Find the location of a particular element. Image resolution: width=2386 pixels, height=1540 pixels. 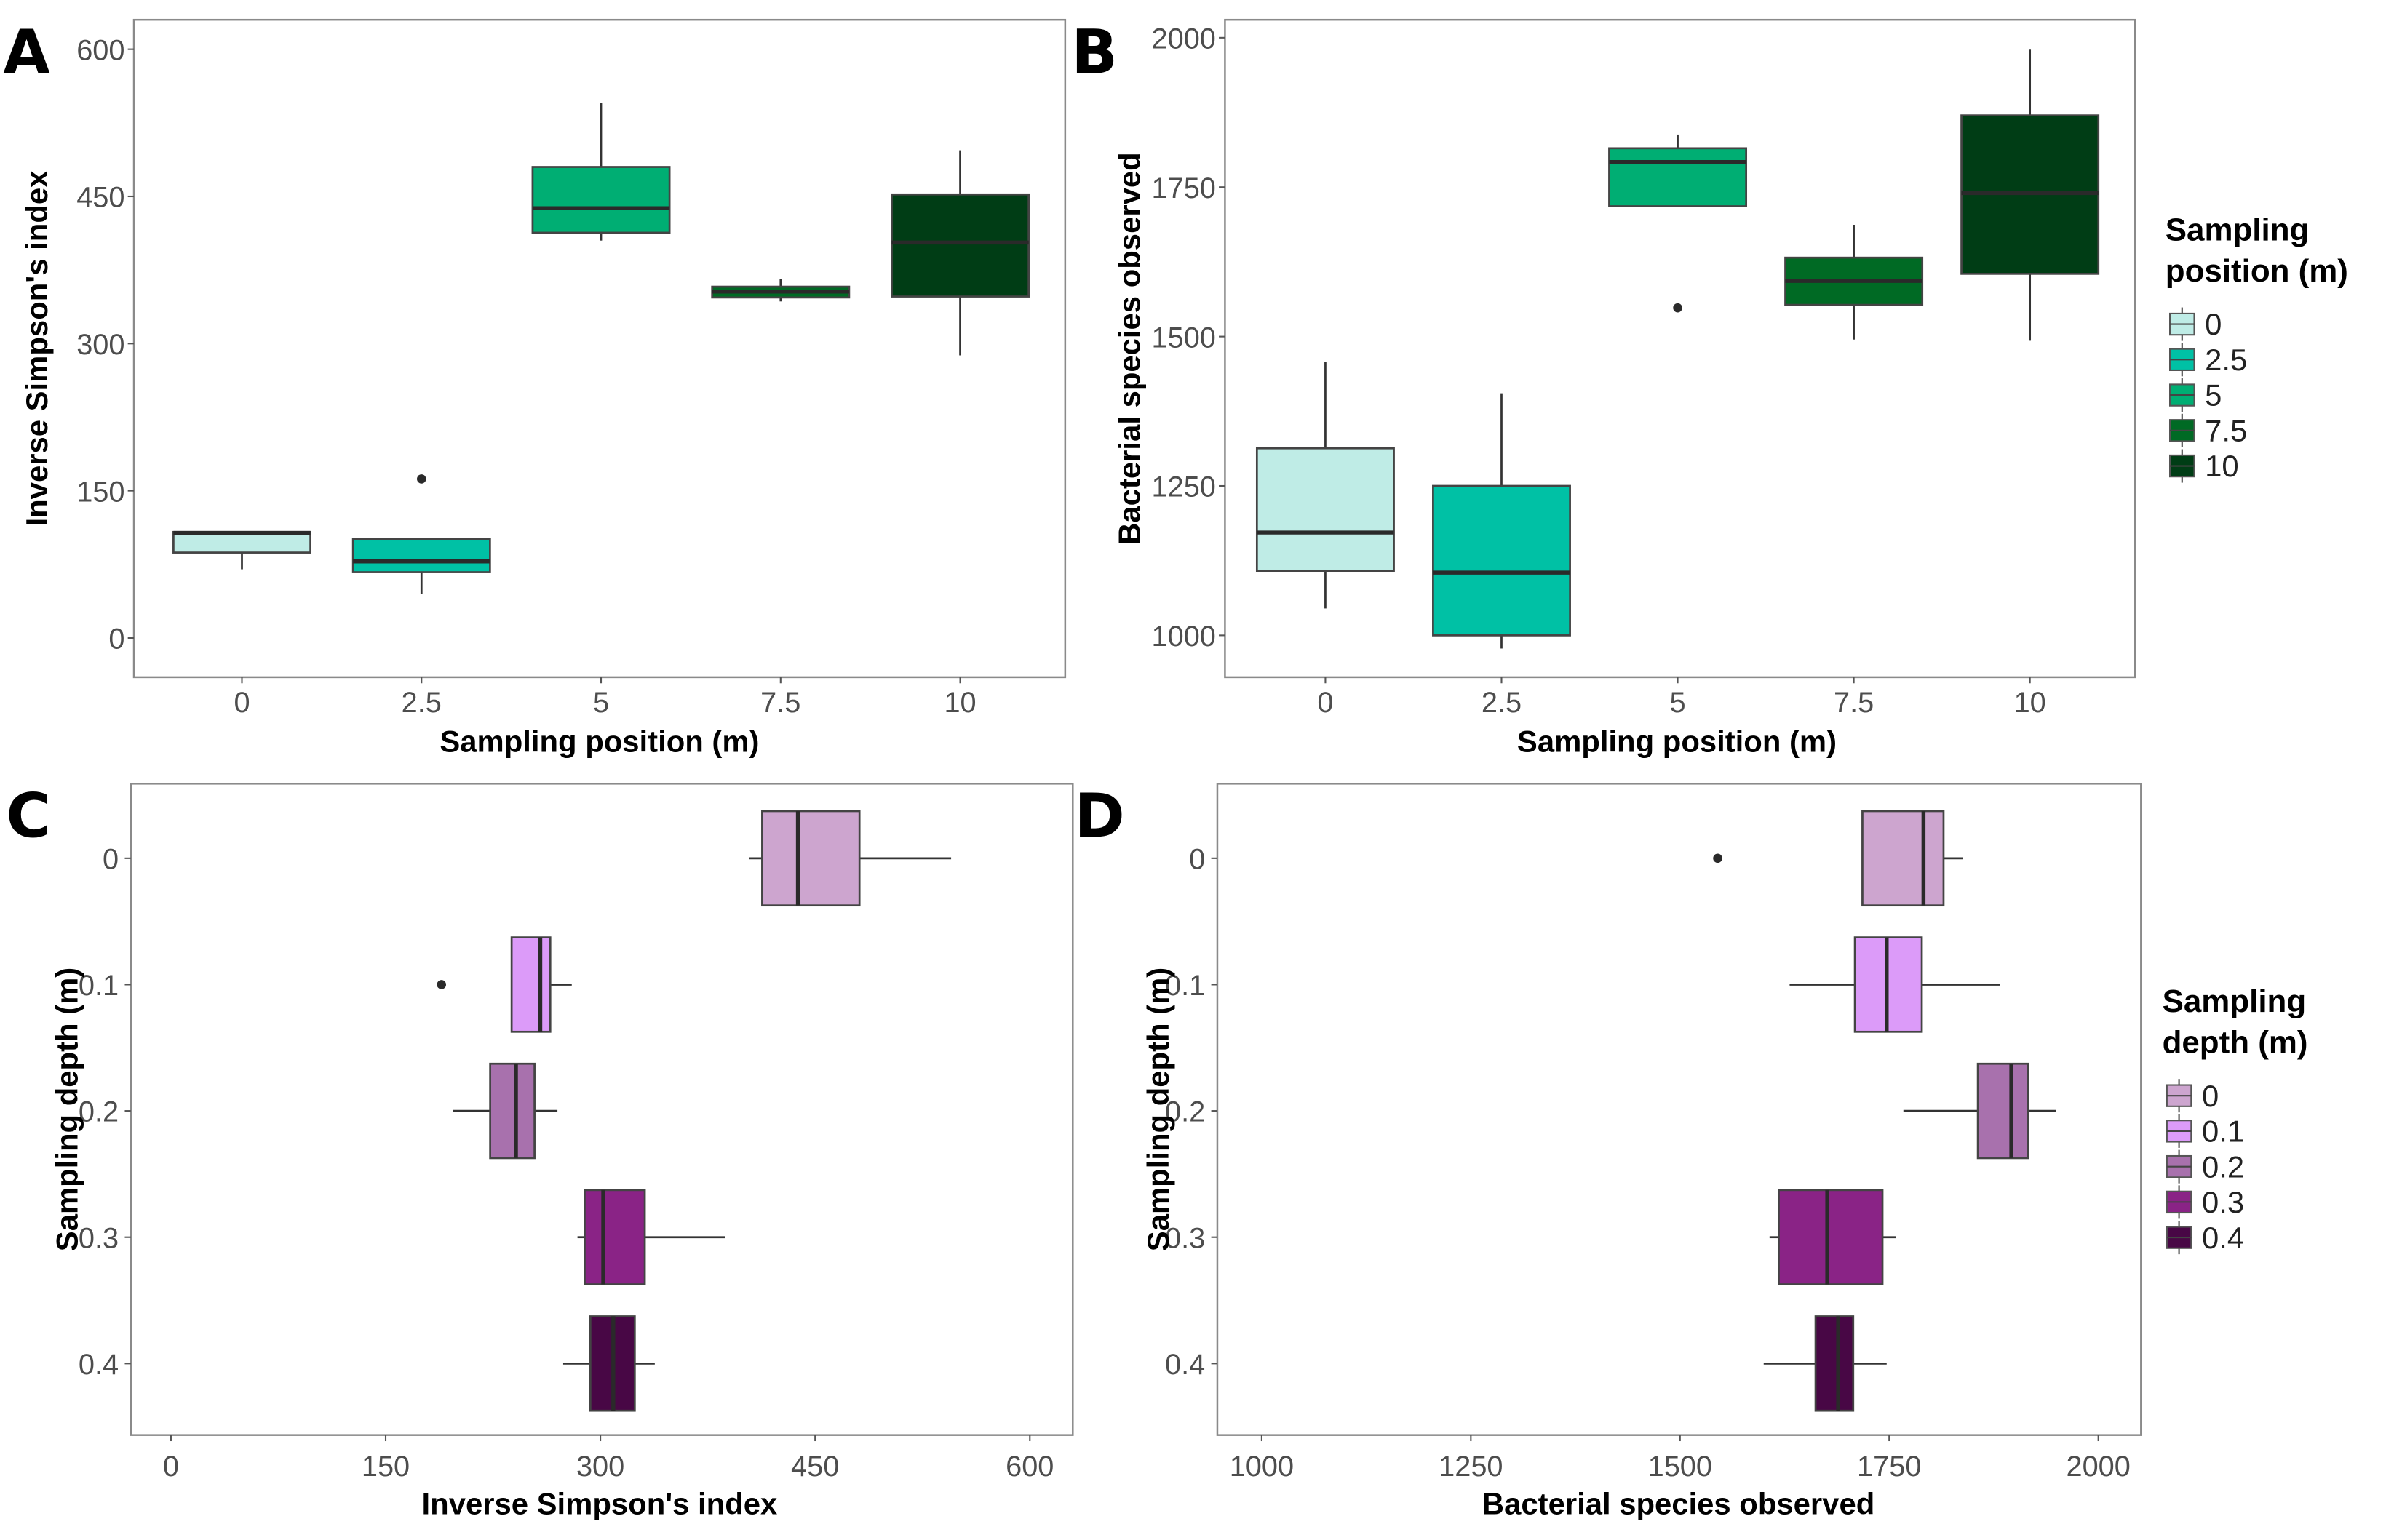

y-tick-label: 1000 is located at coordinates (1184, 637).